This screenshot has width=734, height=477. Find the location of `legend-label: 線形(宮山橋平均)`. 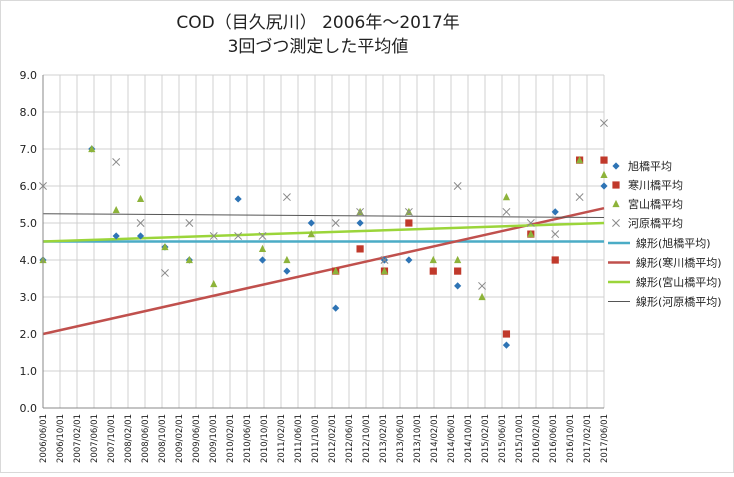

legend-label: 線形(宮山橋平均) is located at coordinates (679, 282).